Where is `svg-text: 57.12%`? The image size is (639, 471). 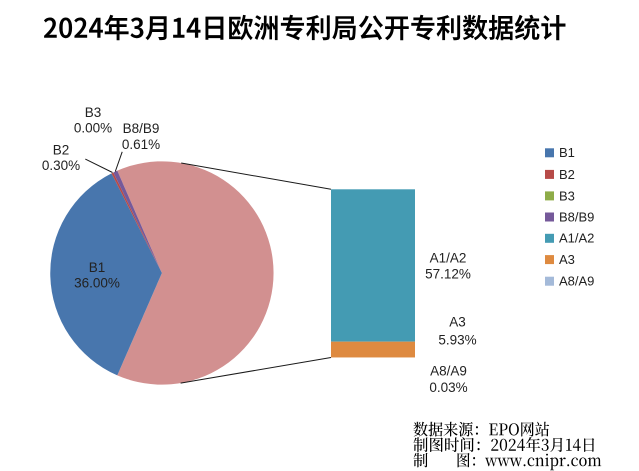 svg-text: 57.12% is located at coordinates (448, 274).